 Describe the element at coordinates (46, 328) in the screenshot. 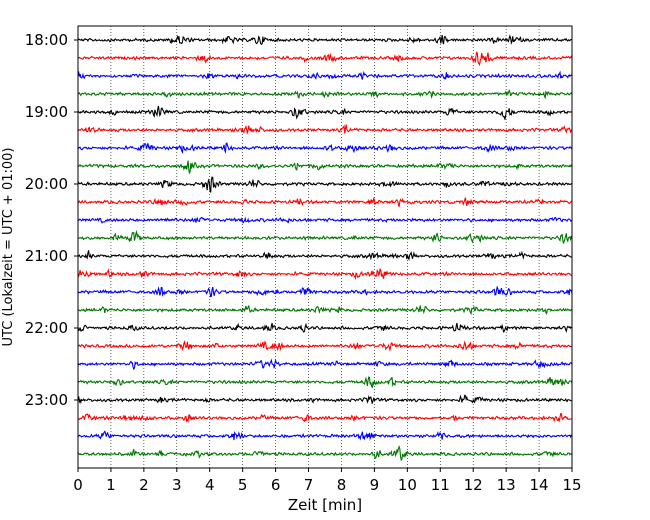

I see `y-tick-label: 22:00` at that location.